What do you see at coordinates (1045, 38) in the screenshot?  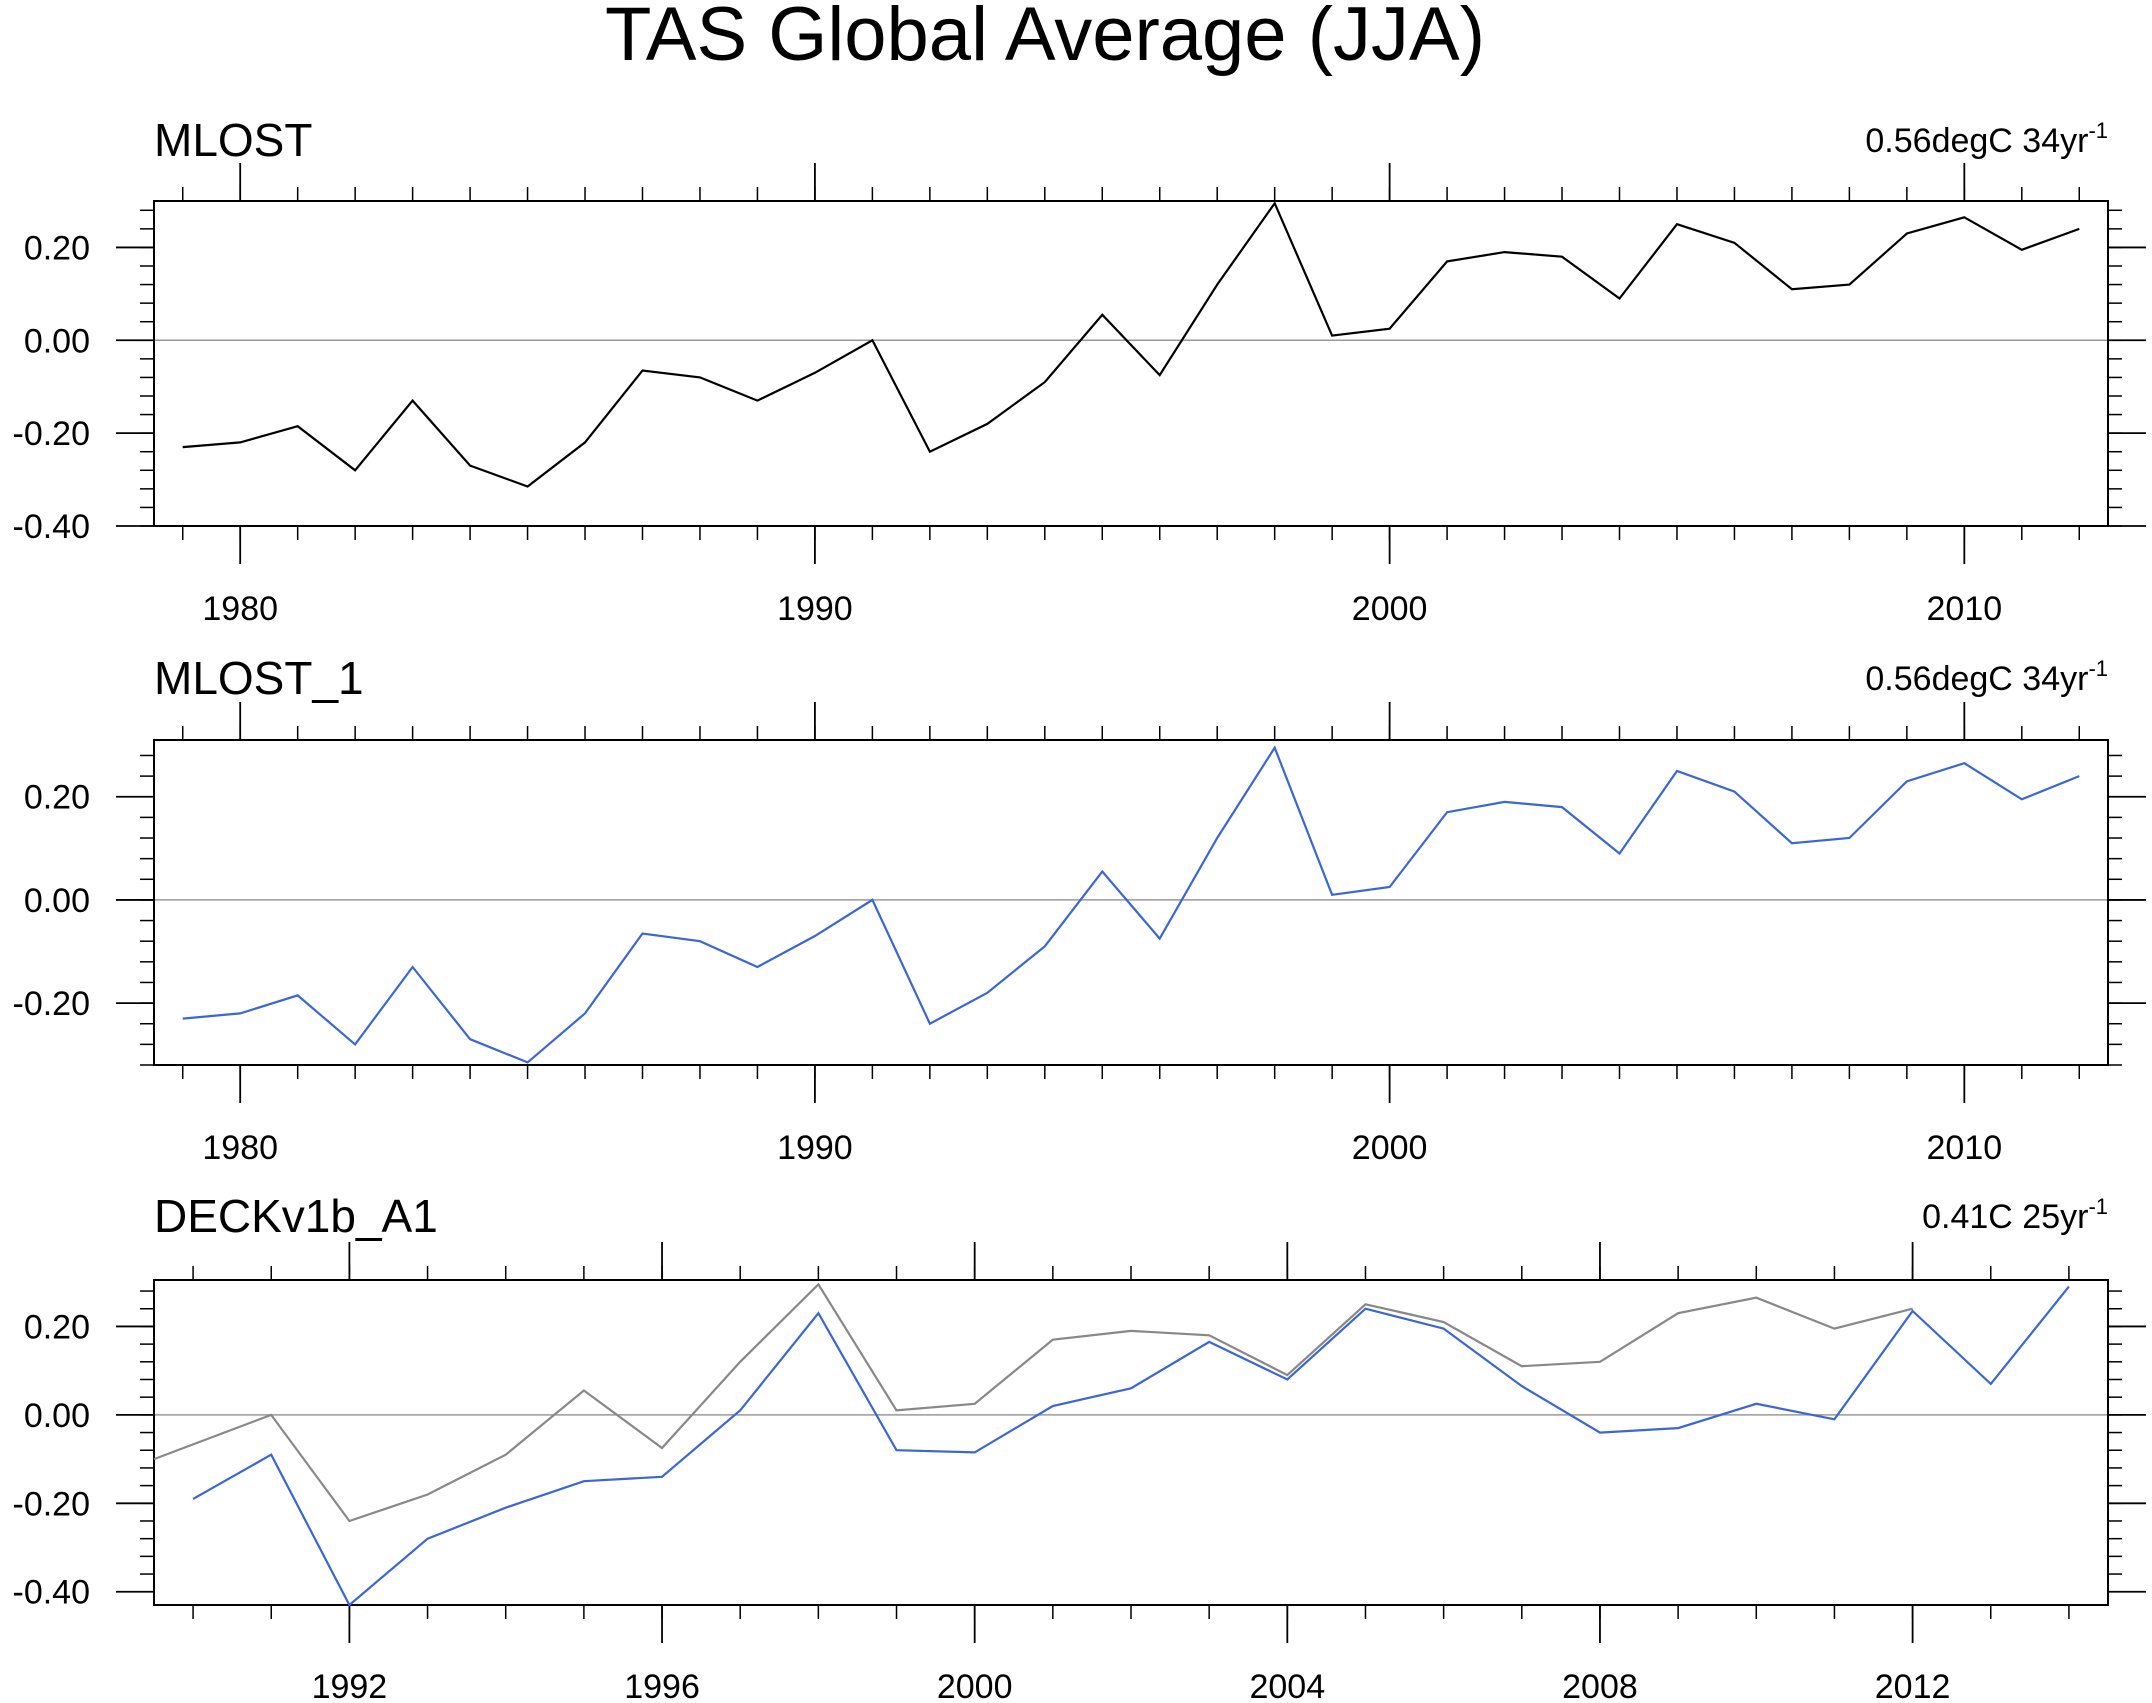 I see `figure-title: TAS Global Average (JJA)` at bounding box center [1045, 38].